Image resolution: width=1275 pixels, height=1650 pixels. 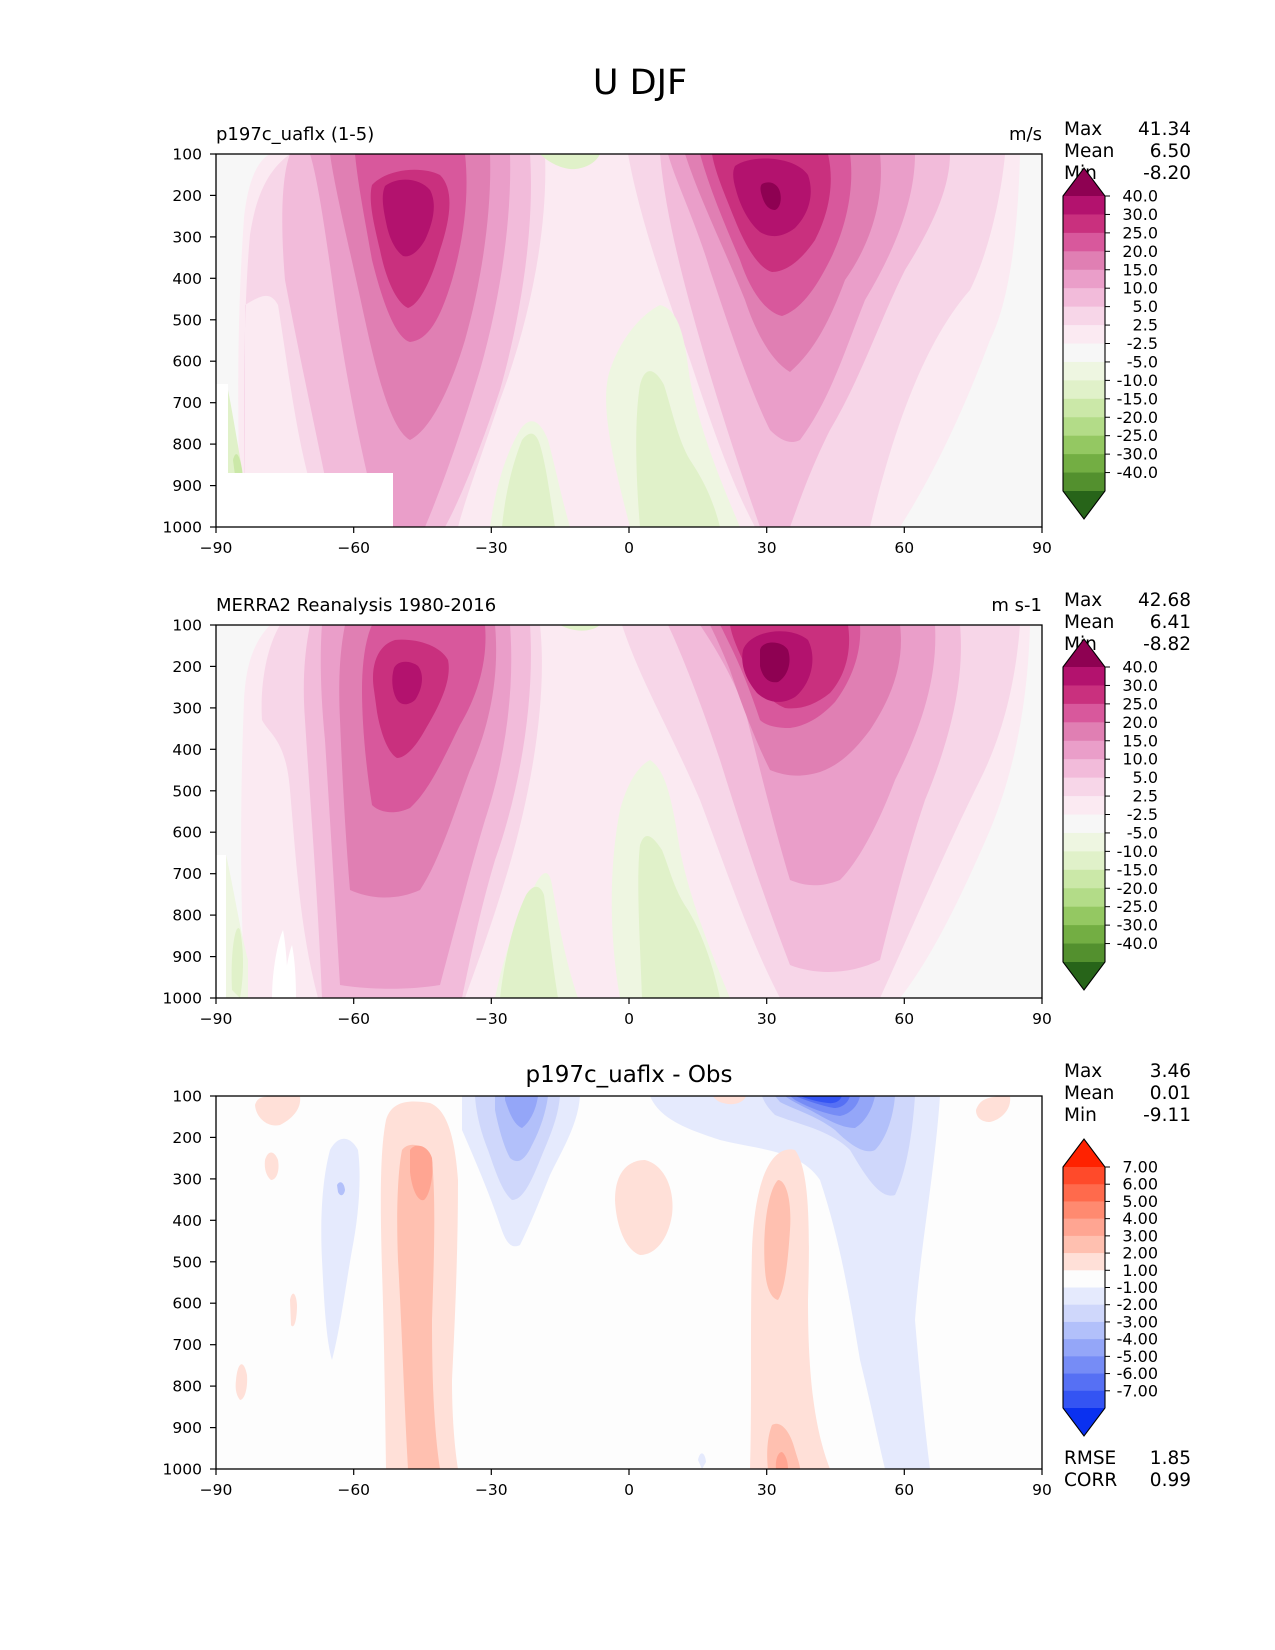 I want to click on panel-title-left: p197c_uaflx (1-5), so click(x=295, y=134).